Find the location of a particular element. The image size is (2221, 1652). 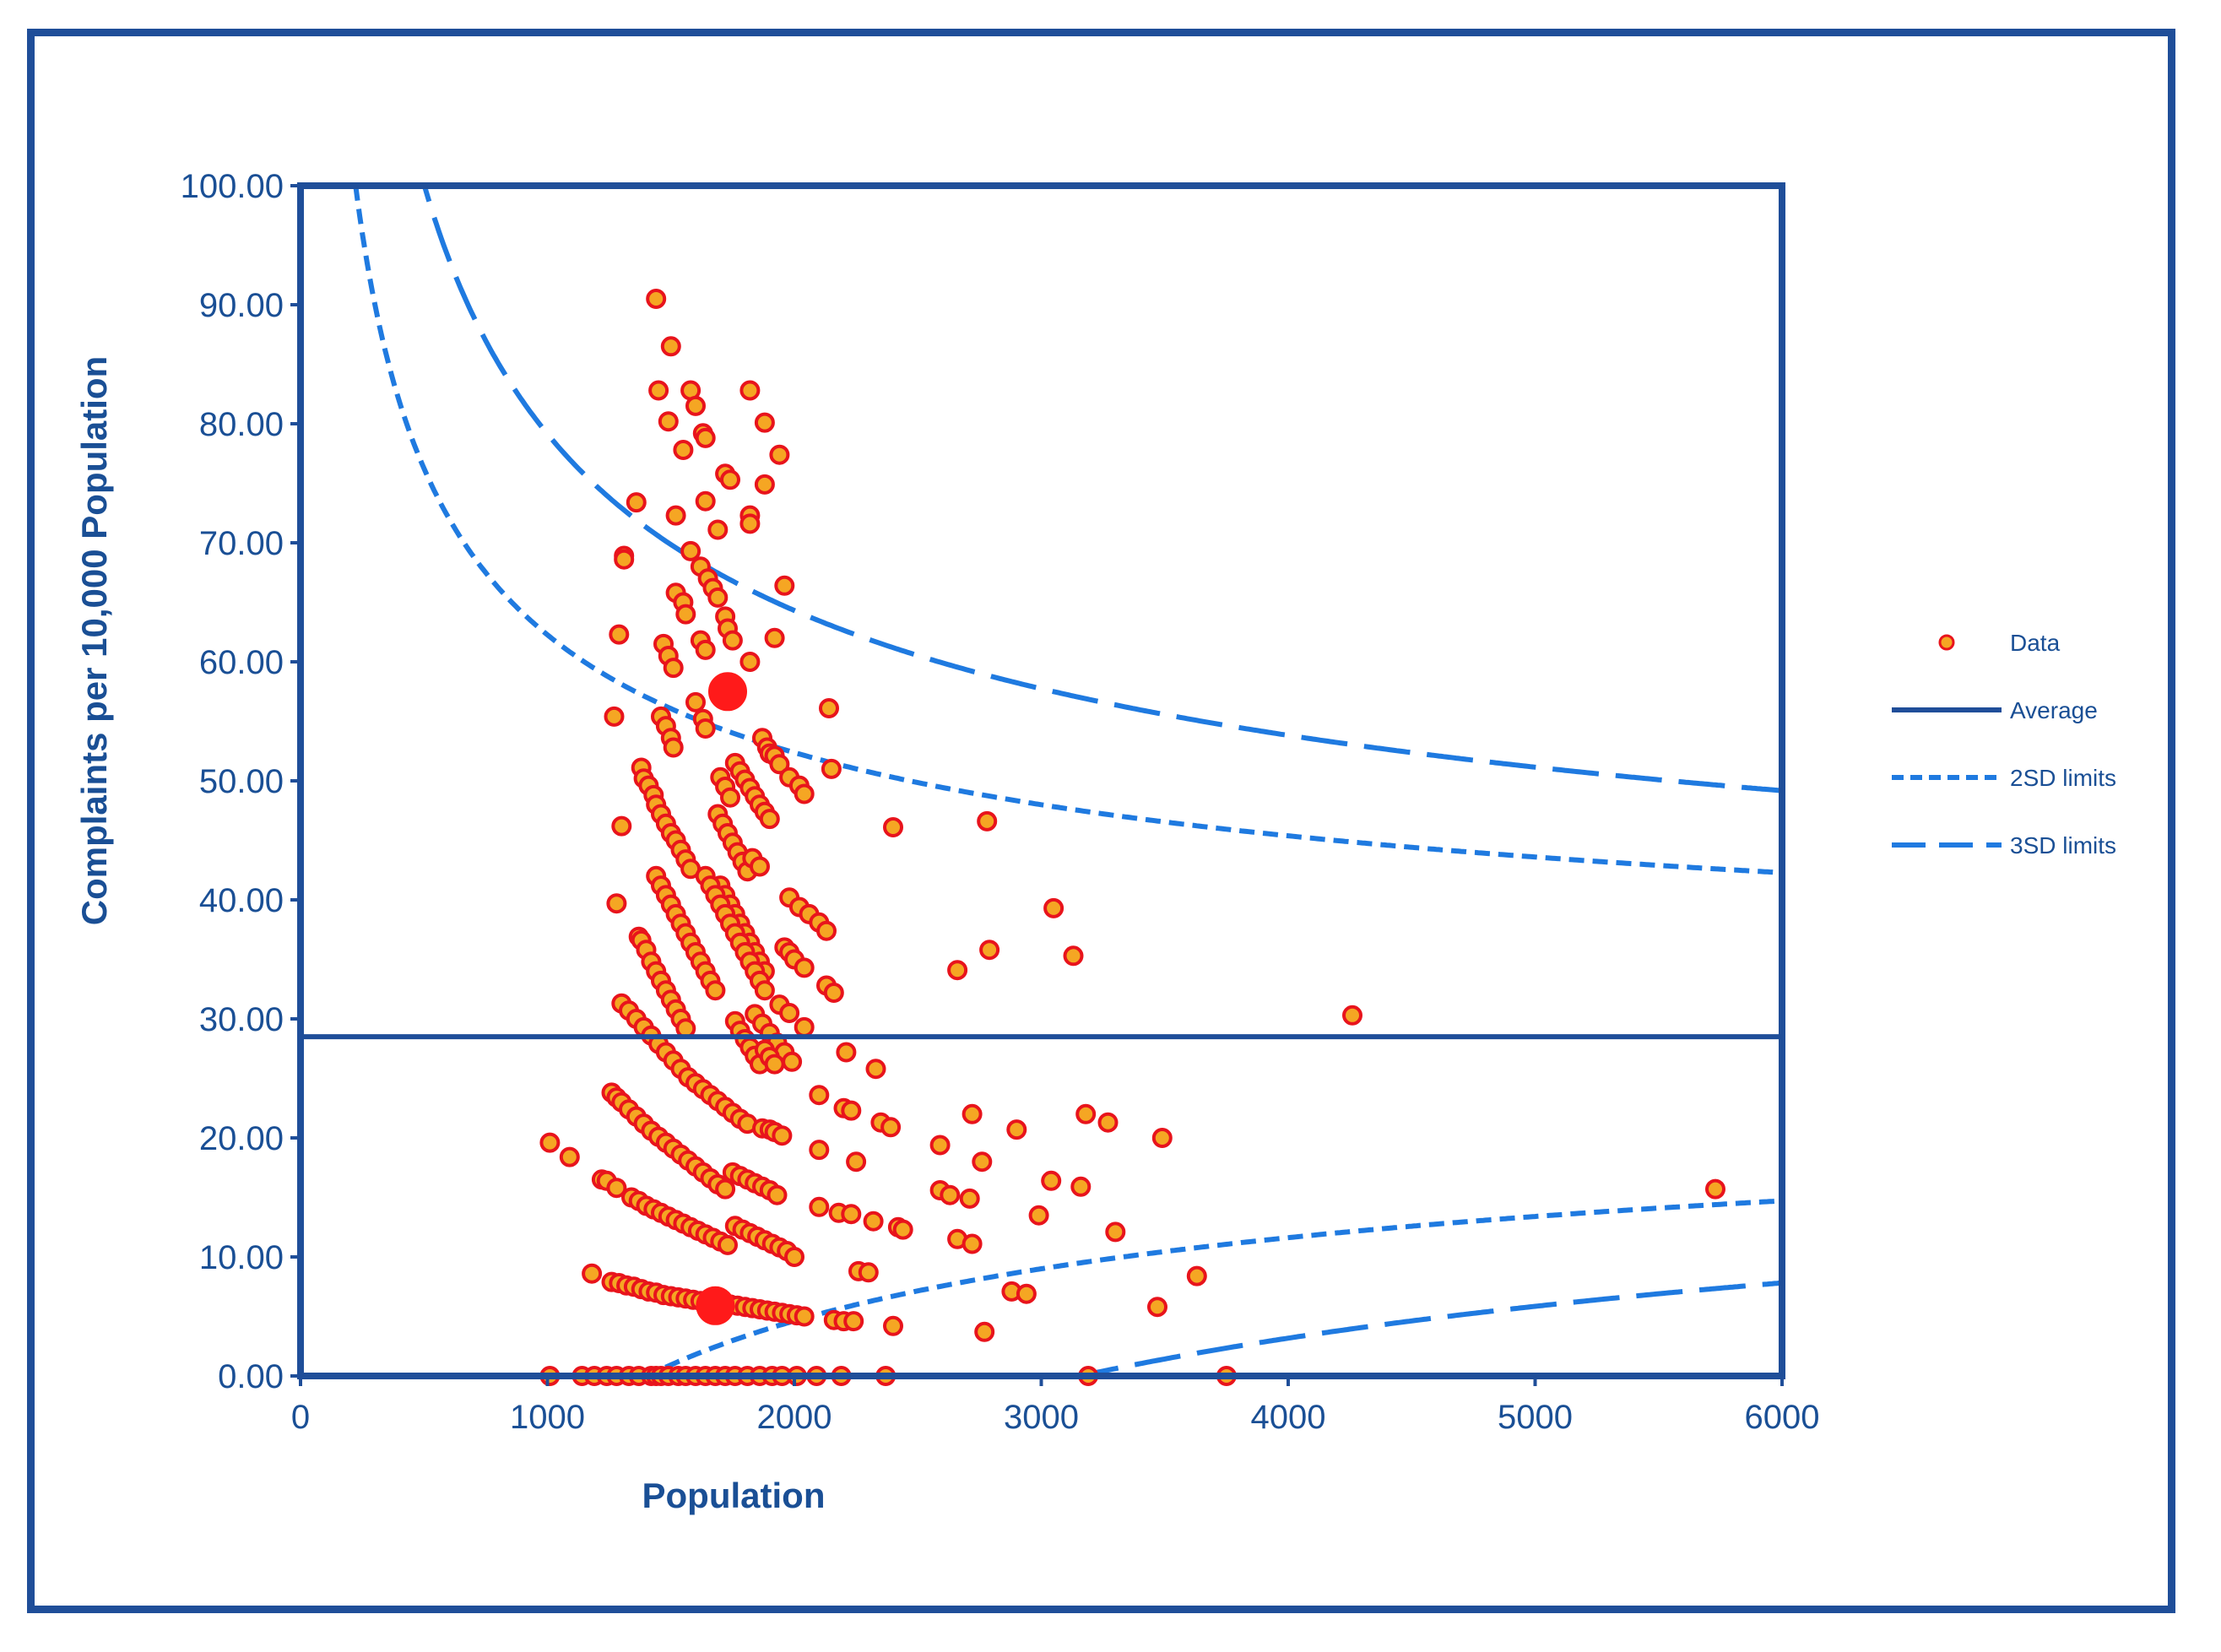

y-axis-title: Complaints per 10,000 Population is located at coordinates (94, 640).